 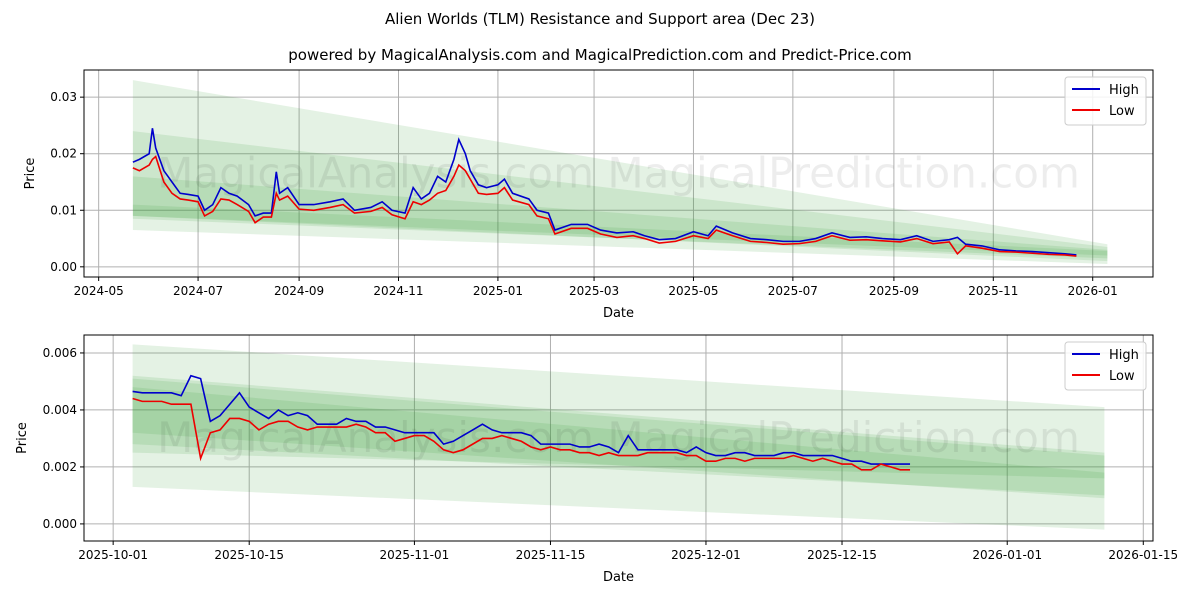 What do you see at coordinates (551, 555) in the screenshot?
I see `x-tick-label: 2025-11-15` at bounding box center [551, 555].